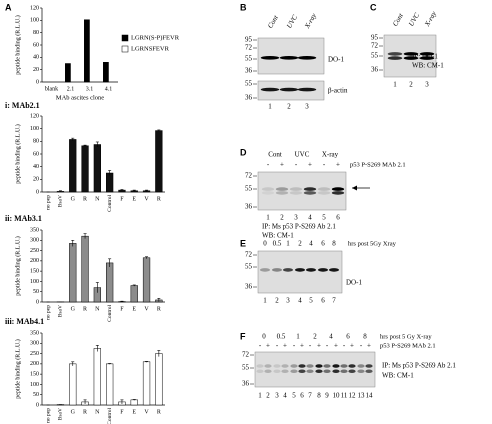 The image size is (492, 424). Describe the element at coordinates (299, 227) in the screenshot. I see `note: IP: Ms p53 P-S269 Ab 2.1` at that location.